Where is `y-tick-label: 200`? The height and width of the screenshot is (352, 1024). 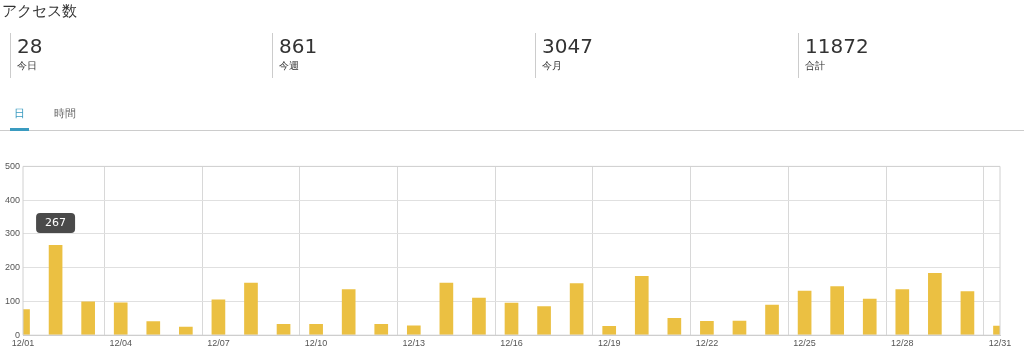
y-tick-label: 200 is located at coordinates (12, 267).